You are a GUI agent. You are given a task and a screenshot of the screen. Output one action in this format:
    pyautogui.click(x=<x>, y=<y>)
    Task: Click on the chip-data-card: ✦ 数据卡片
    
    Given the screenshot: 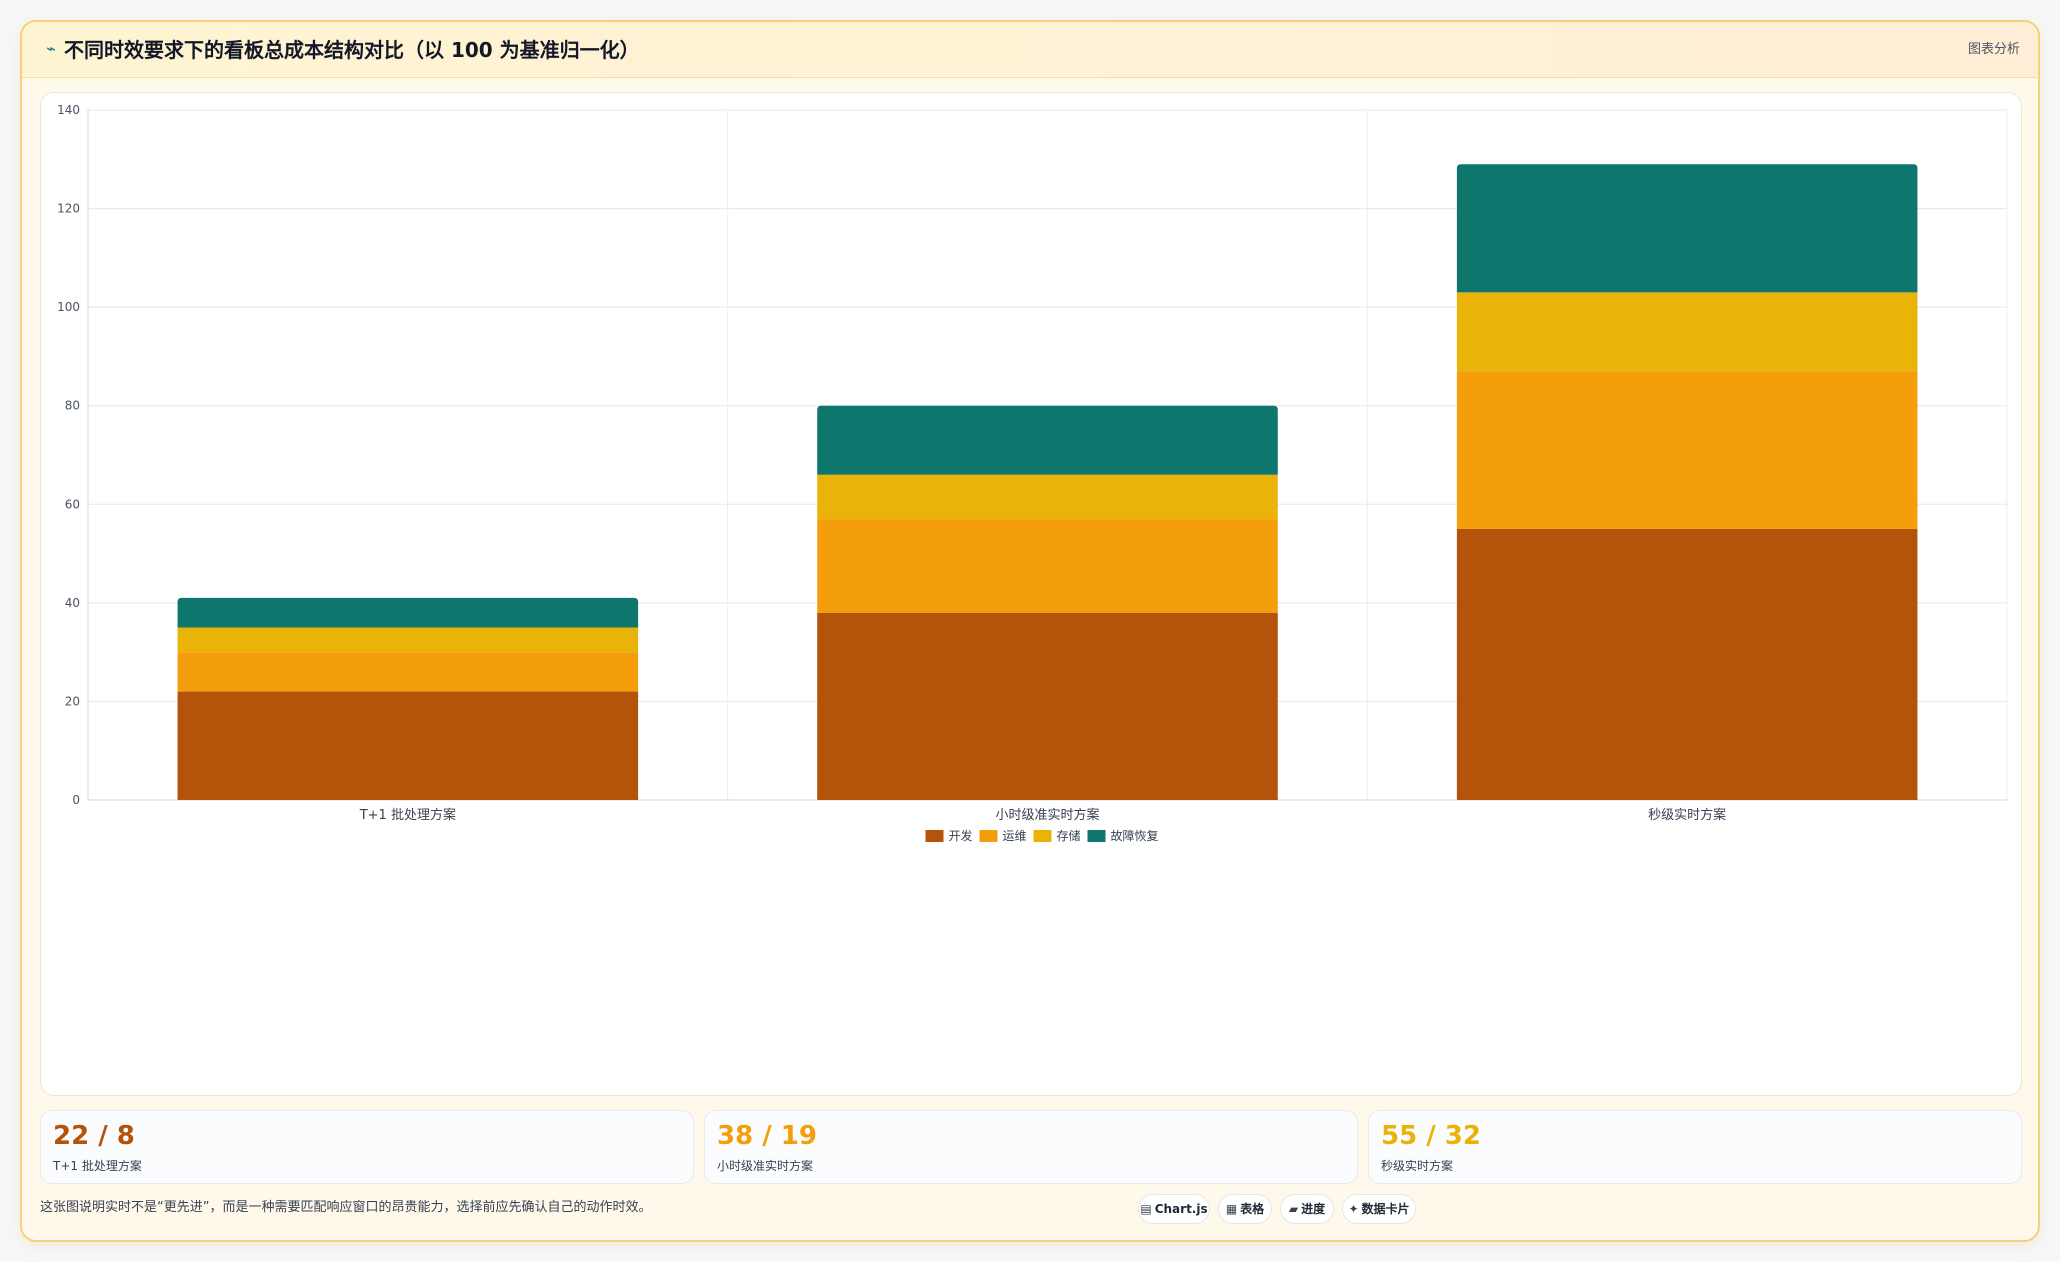 What is the action you would take?
    pyautogui.click(x=1379, y=1209)
    